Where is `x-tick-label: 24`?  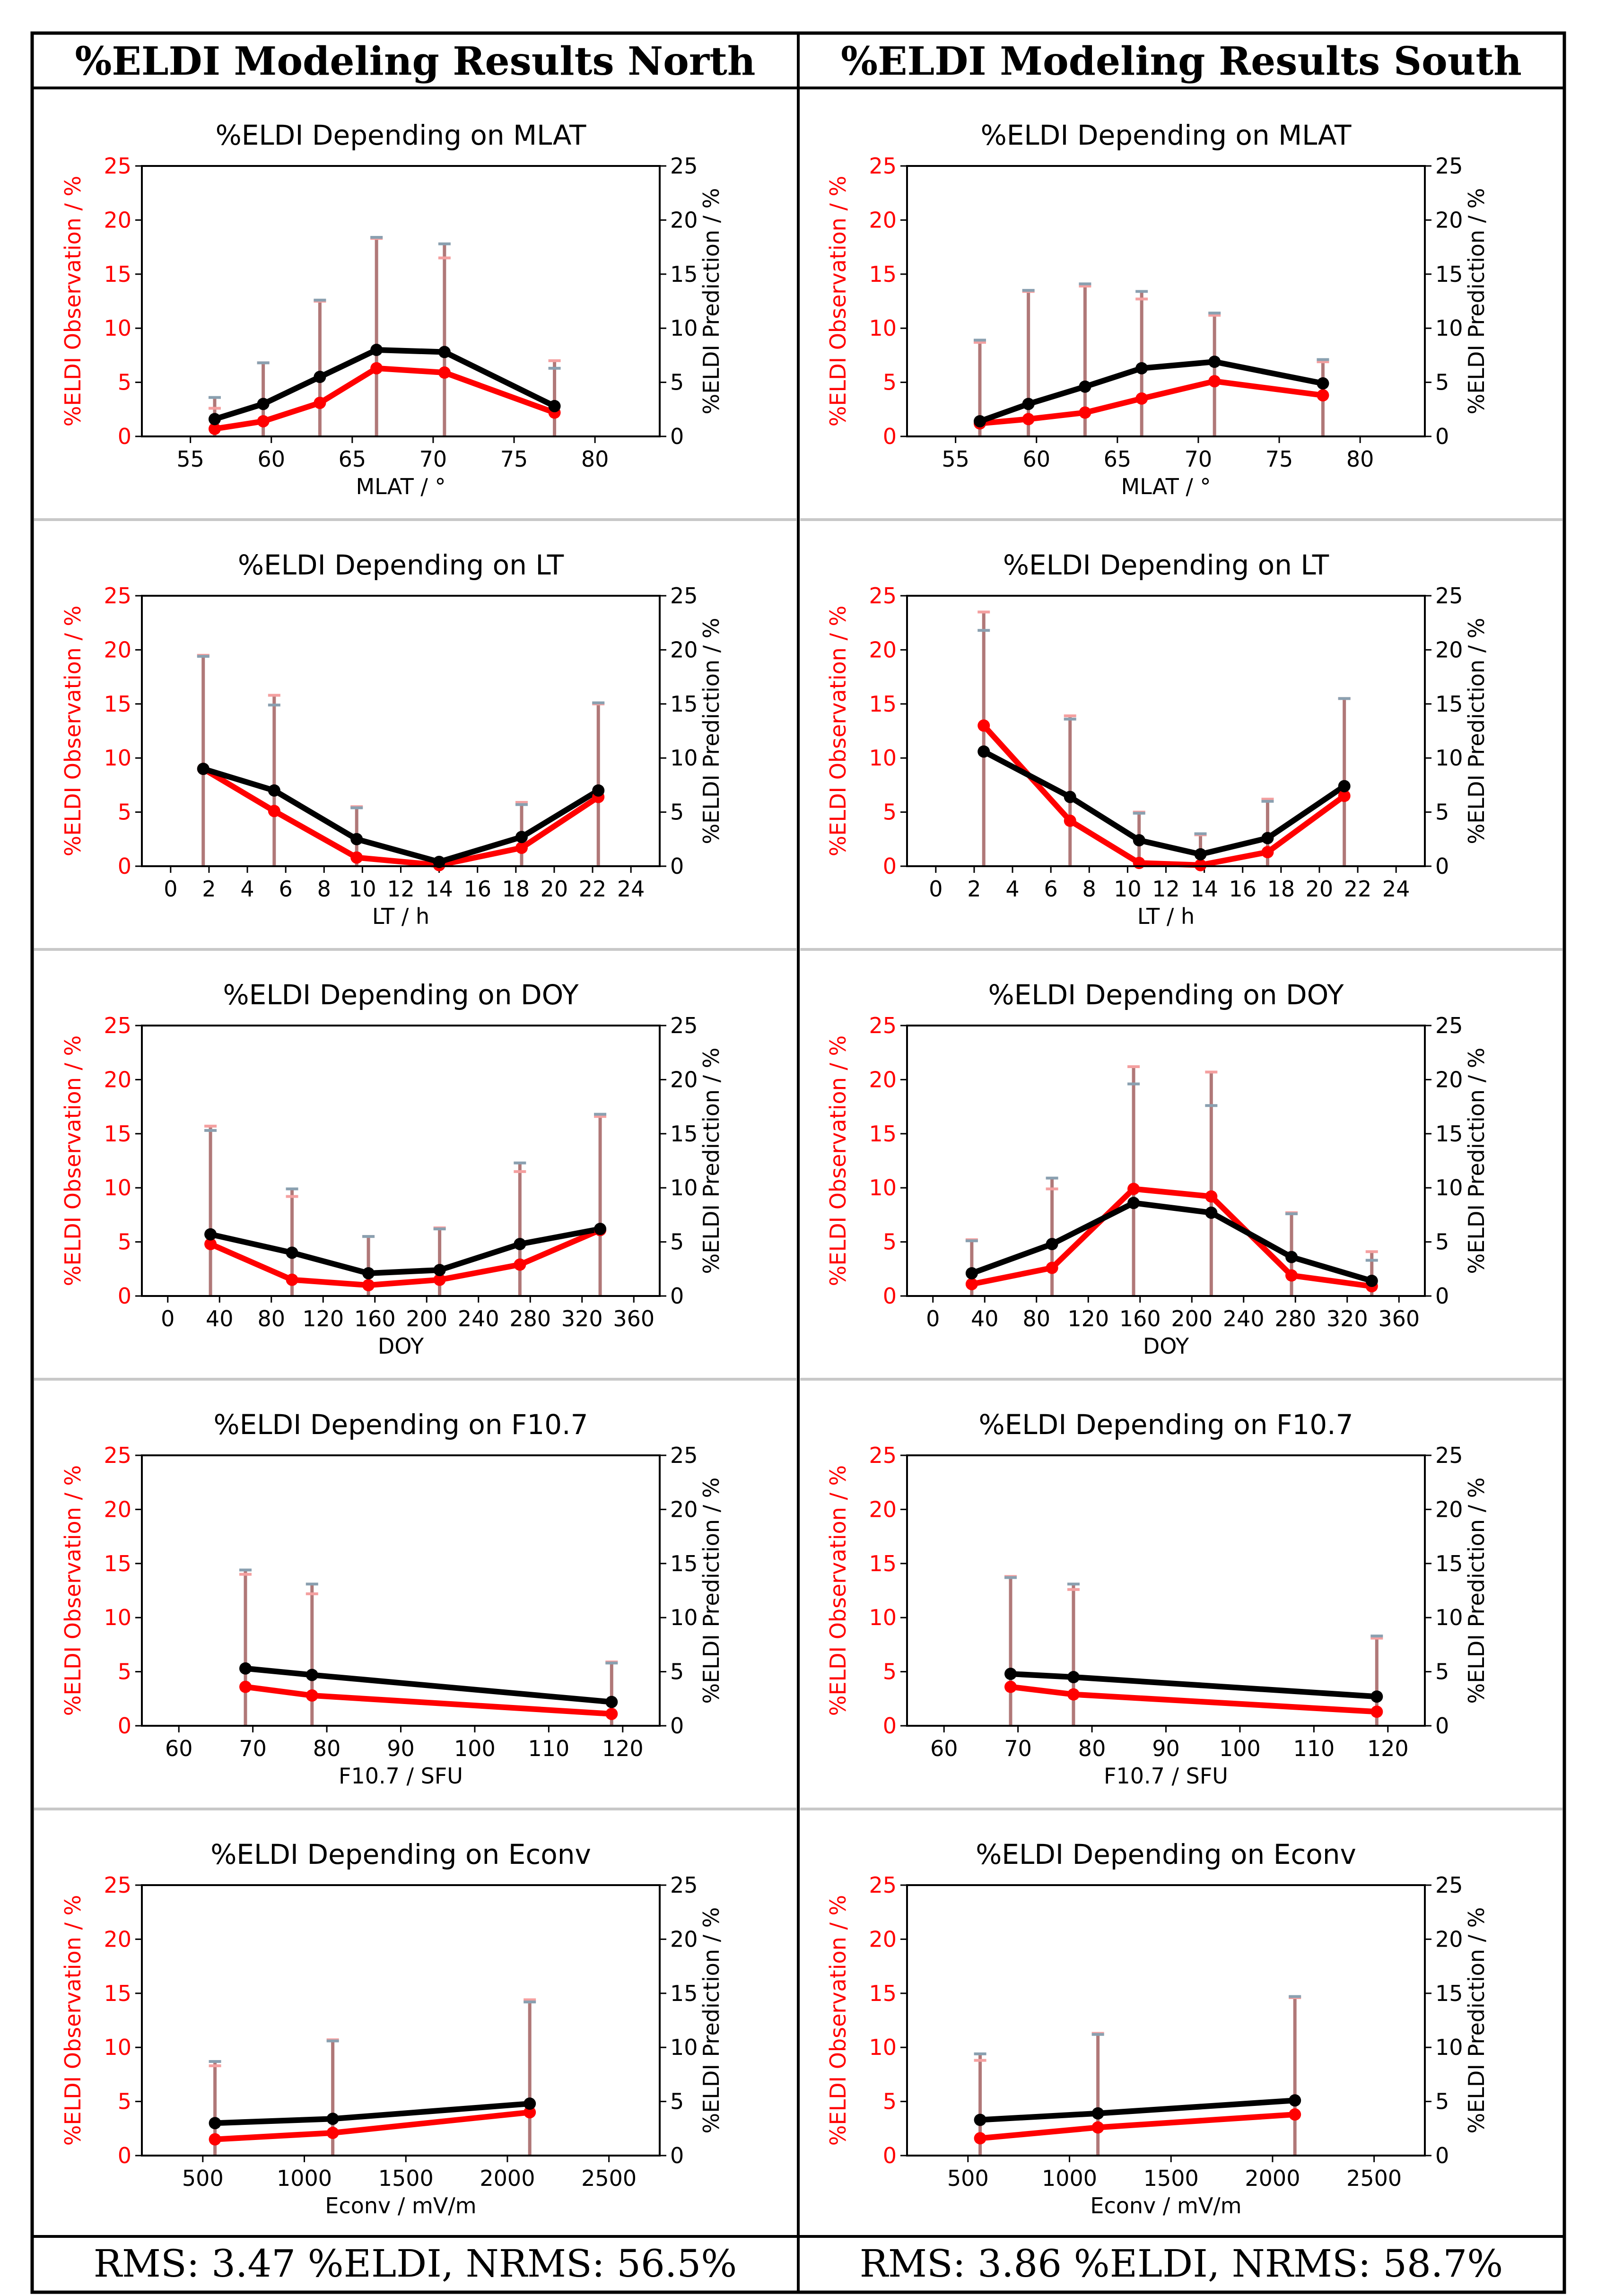
x-tick-label: 24 is located at coordinates (631, 889).